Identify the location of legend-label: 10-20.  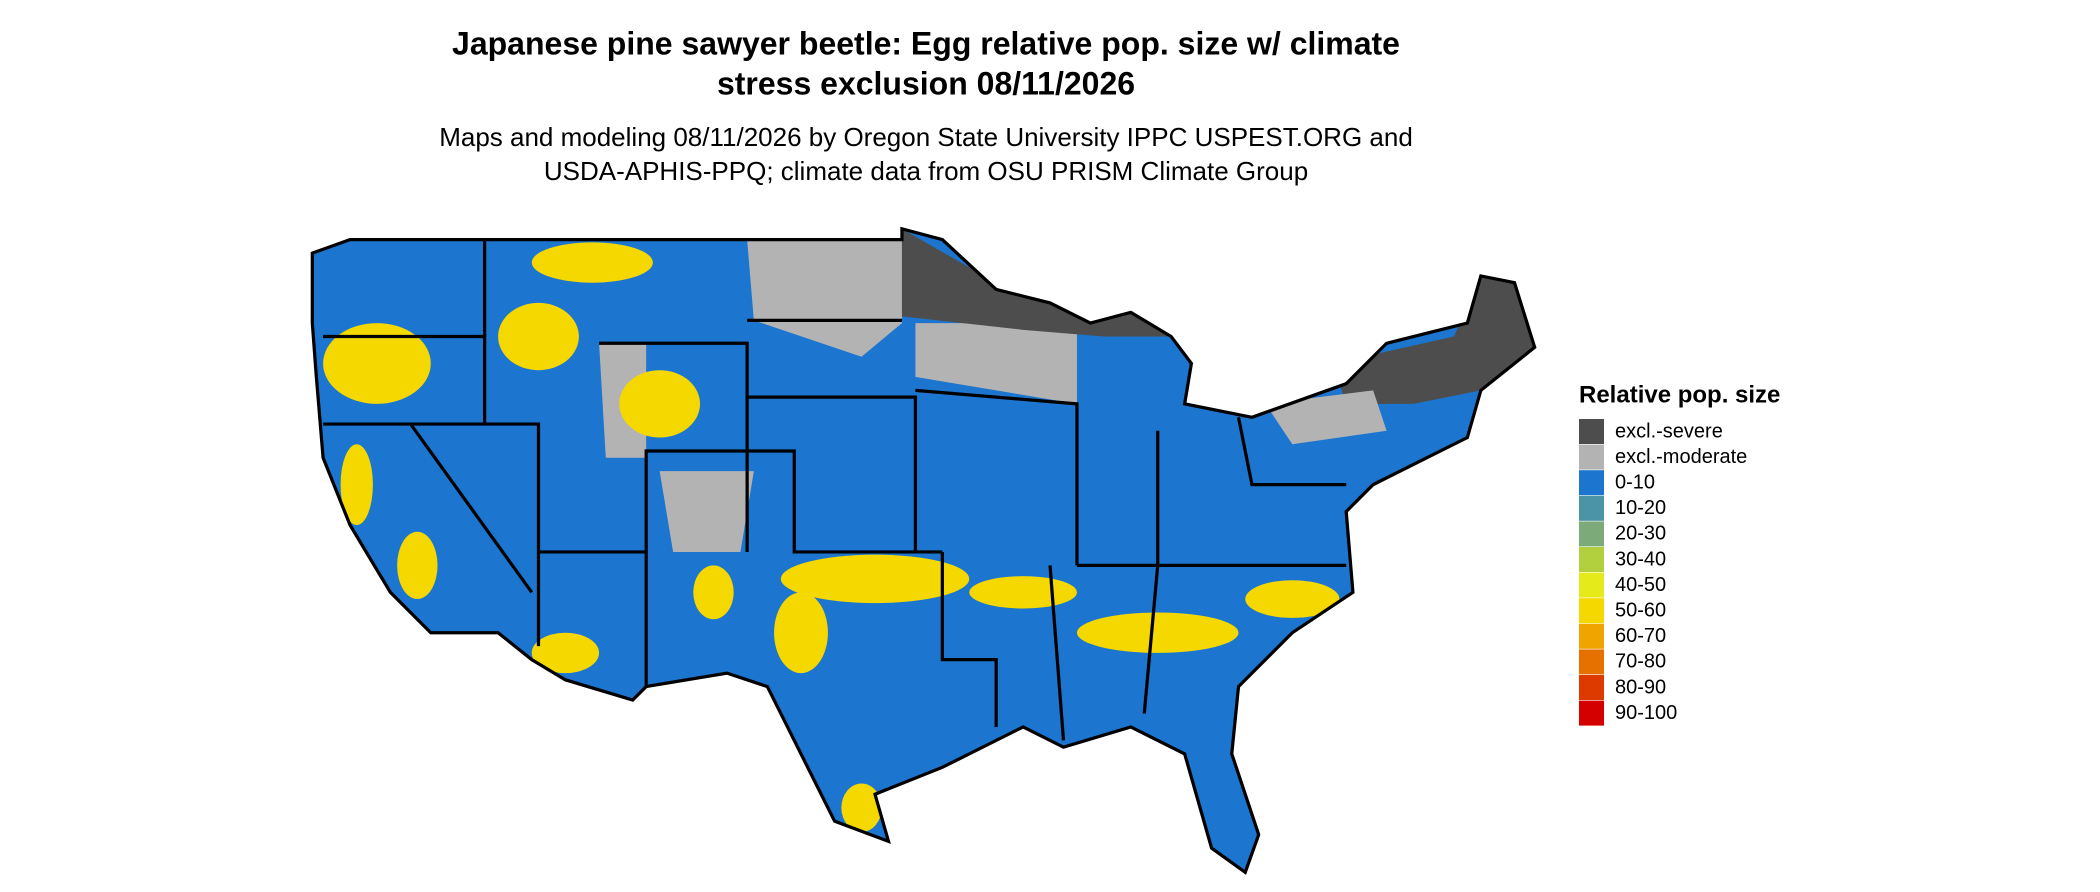
(1640, 508).